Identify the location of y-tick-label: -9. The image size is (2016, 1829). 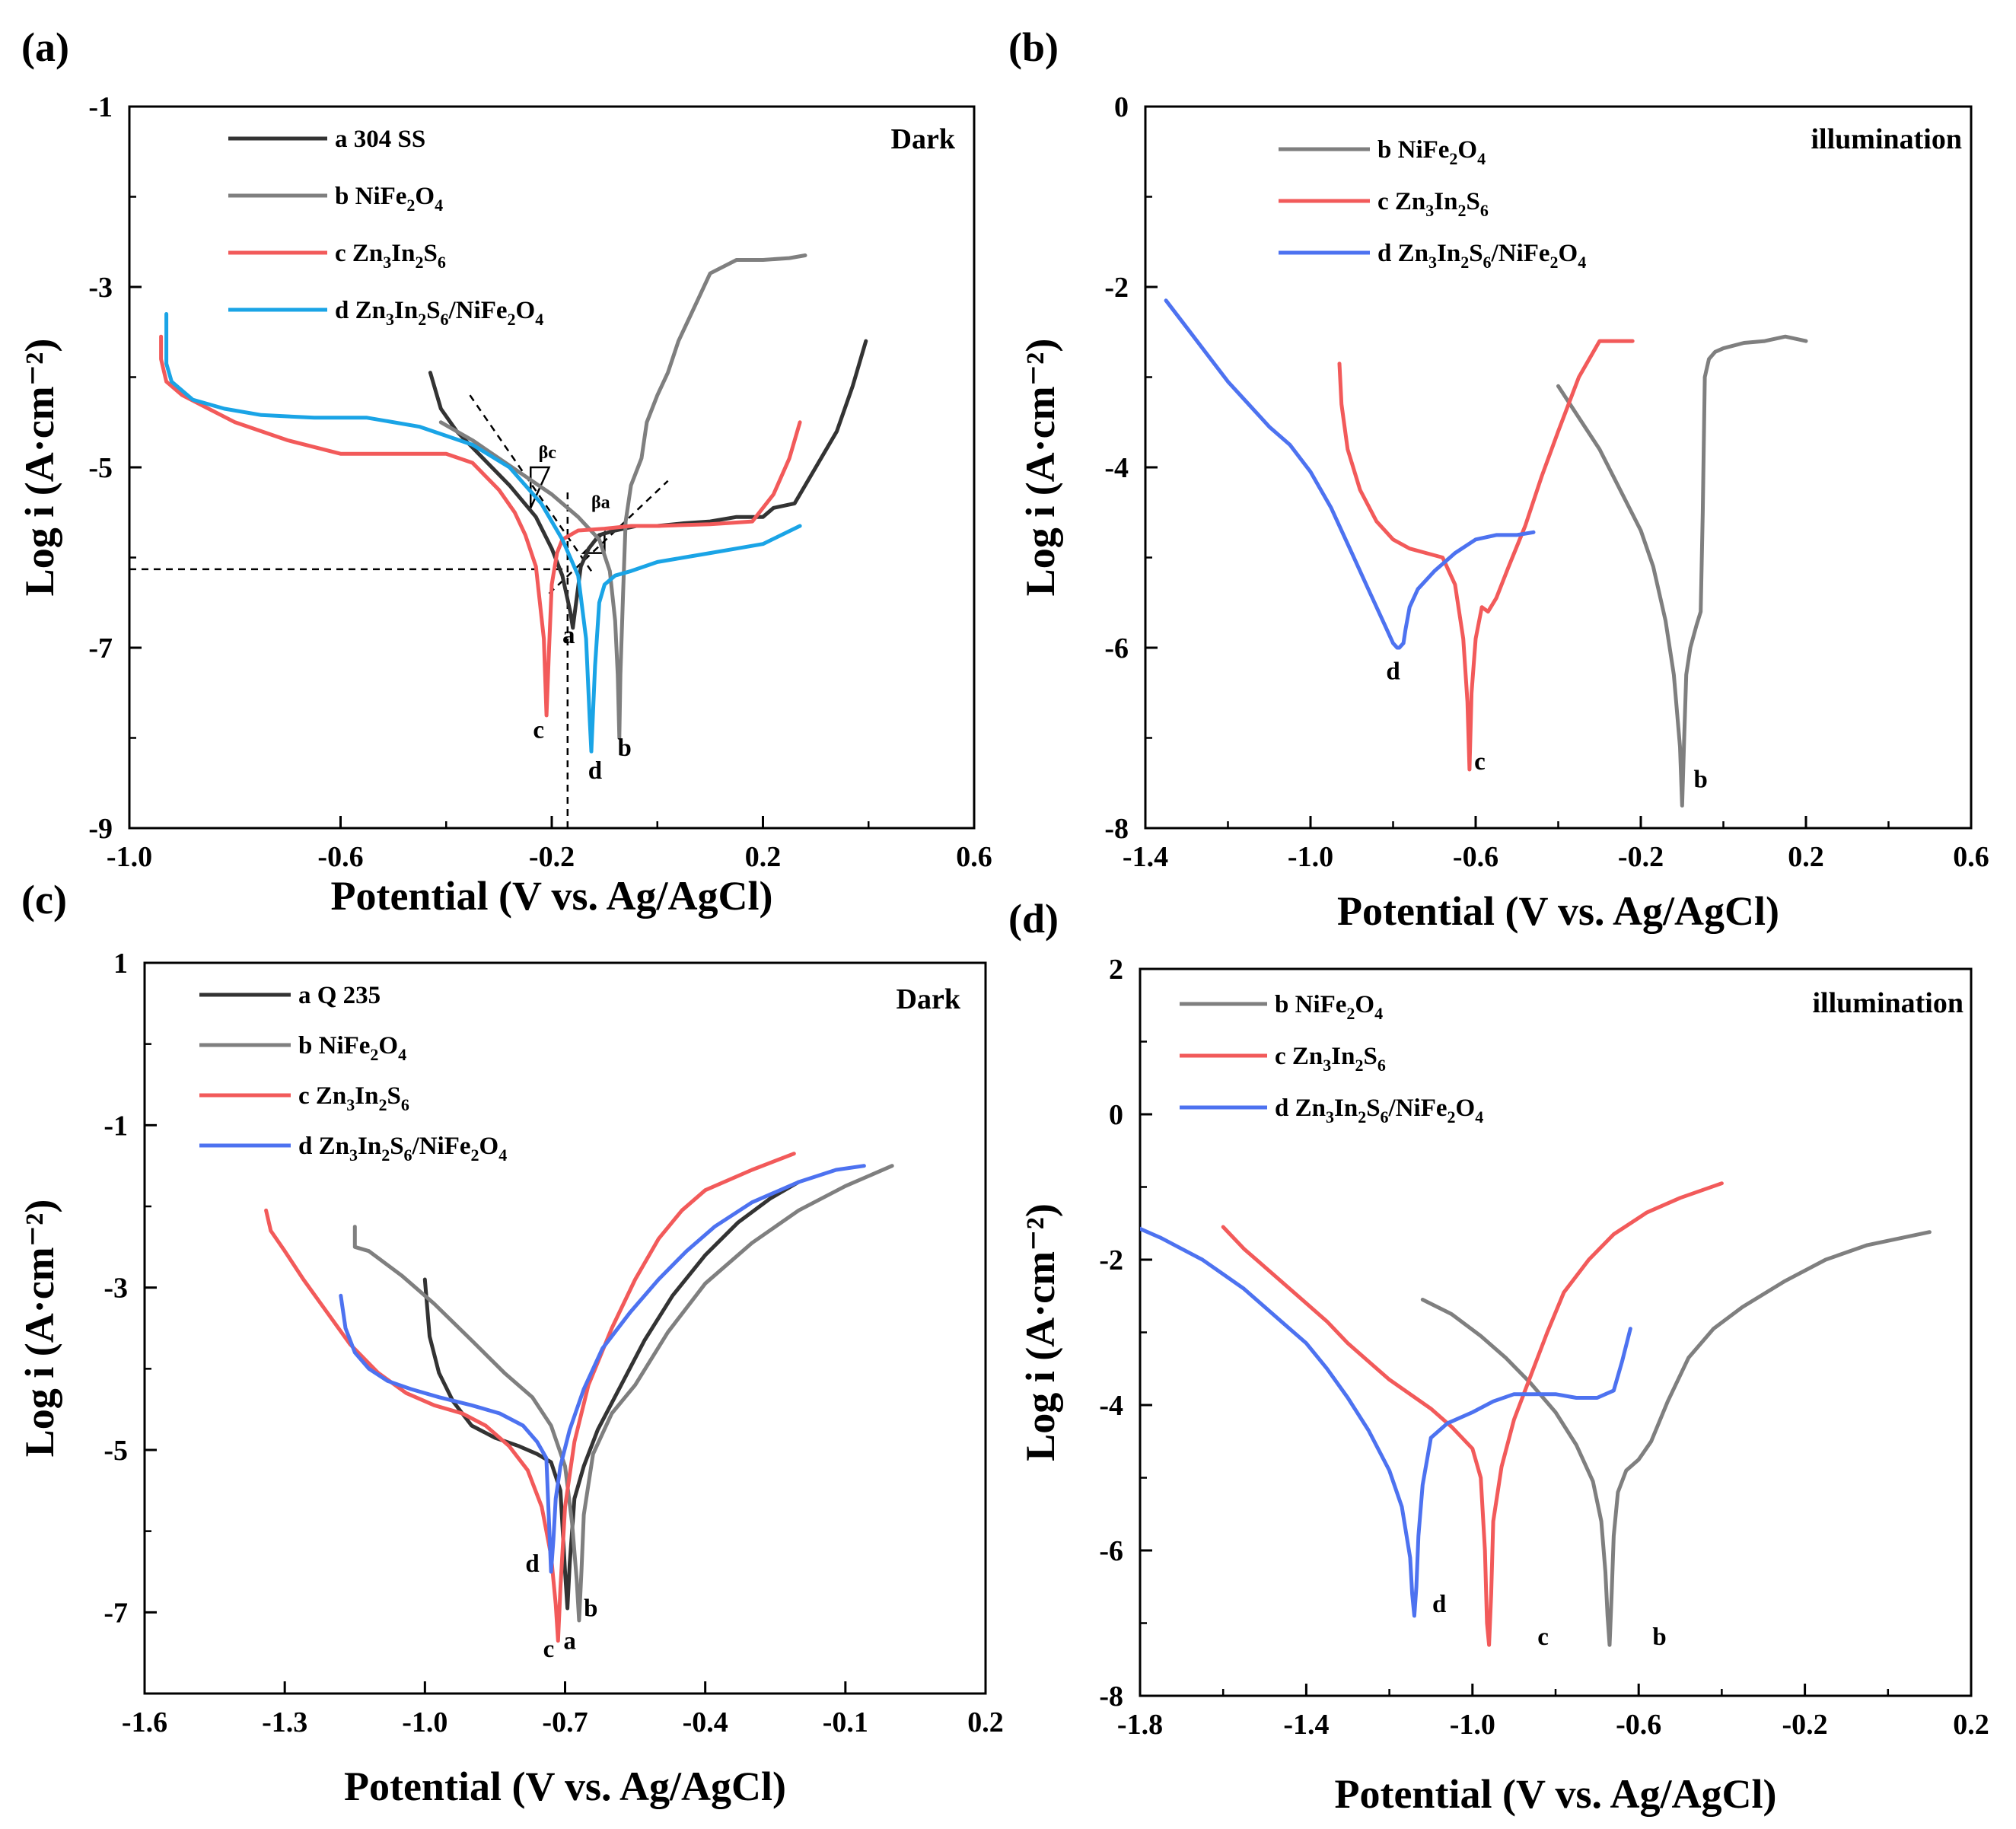
(100, 829).